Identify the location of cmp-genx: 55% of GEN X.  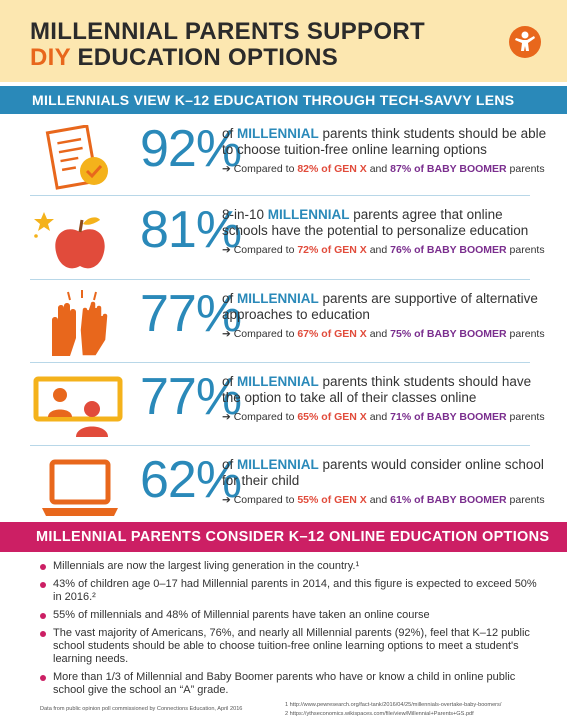
(332, 500).